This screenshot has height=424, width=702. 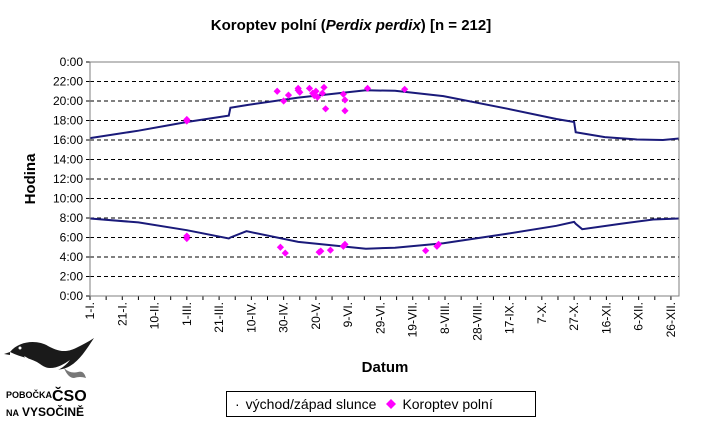 I want to click on x-tick-label: 27-X., so click(x=574, y=316).